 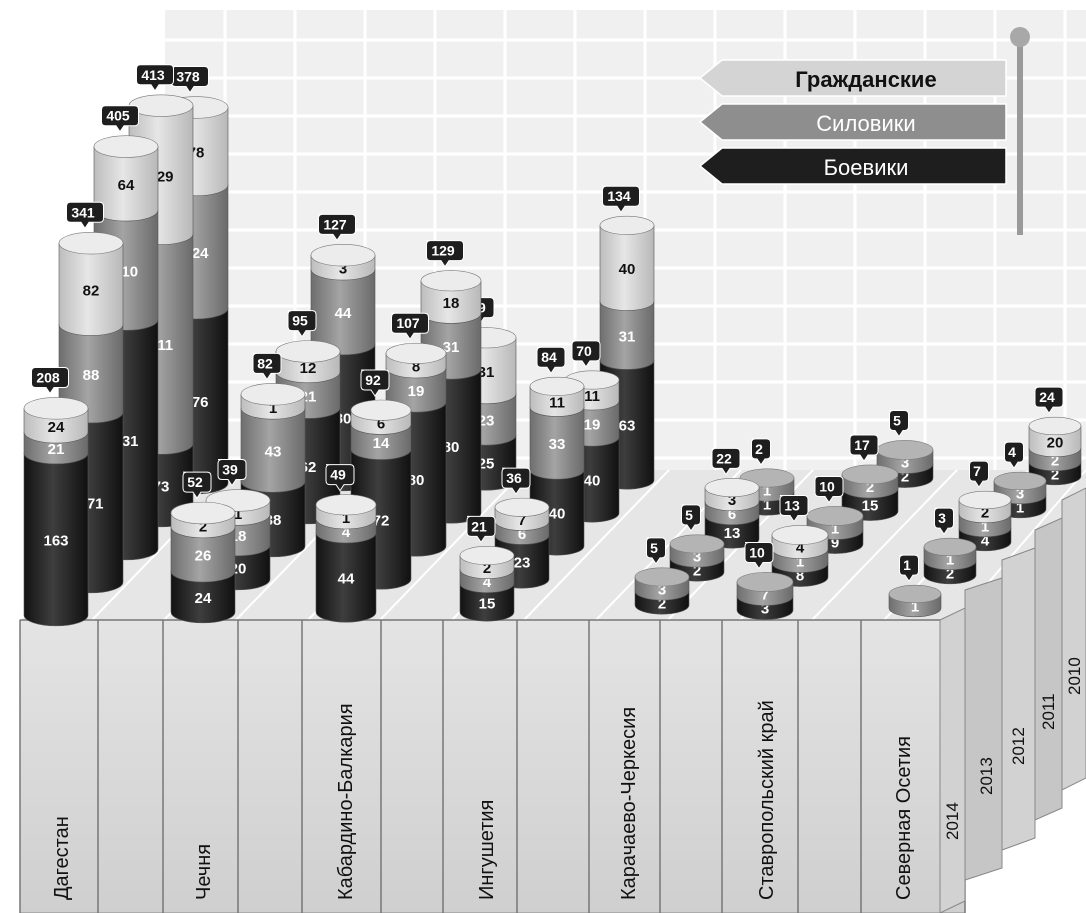 I want to click on cylinder: 23 5, so click(x=697, y=543).